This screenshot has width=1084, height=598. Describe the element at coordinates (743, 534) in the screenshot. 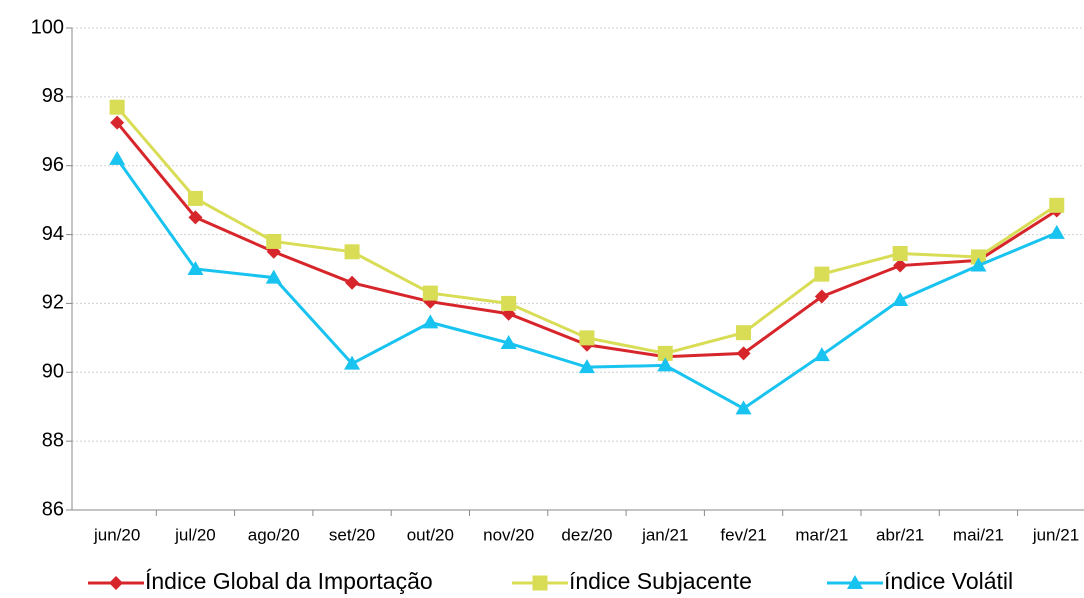

I see `x-tick-label: fev/21` at that location.